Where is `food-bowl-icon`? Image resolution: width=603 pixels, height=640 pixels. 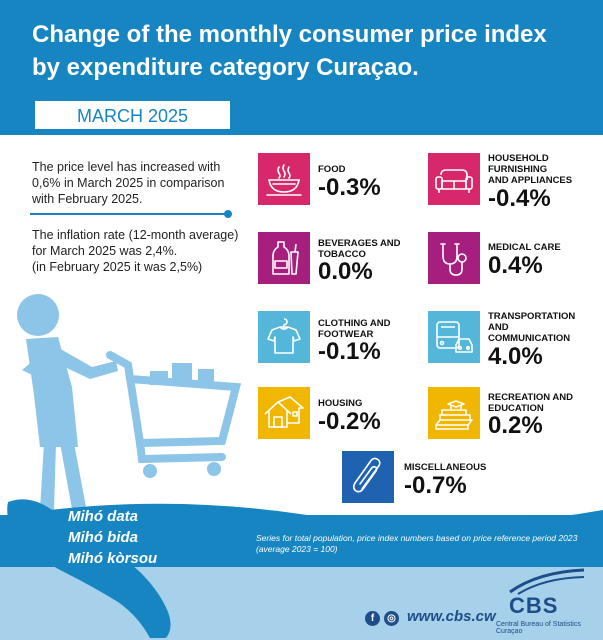 food-bowl-icon is located at coordinates (284, 179).